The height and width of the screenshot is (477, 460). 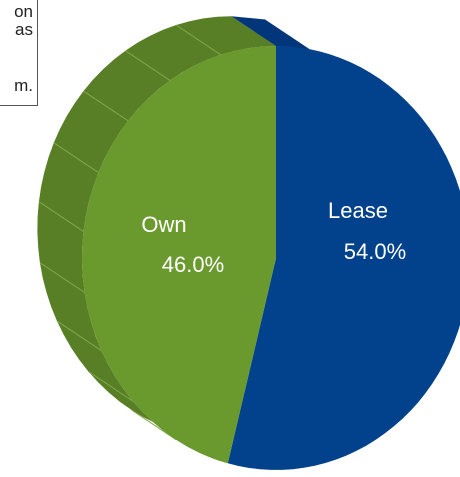 I want to click on callout-line-2: as, so click(x=24, y=29).